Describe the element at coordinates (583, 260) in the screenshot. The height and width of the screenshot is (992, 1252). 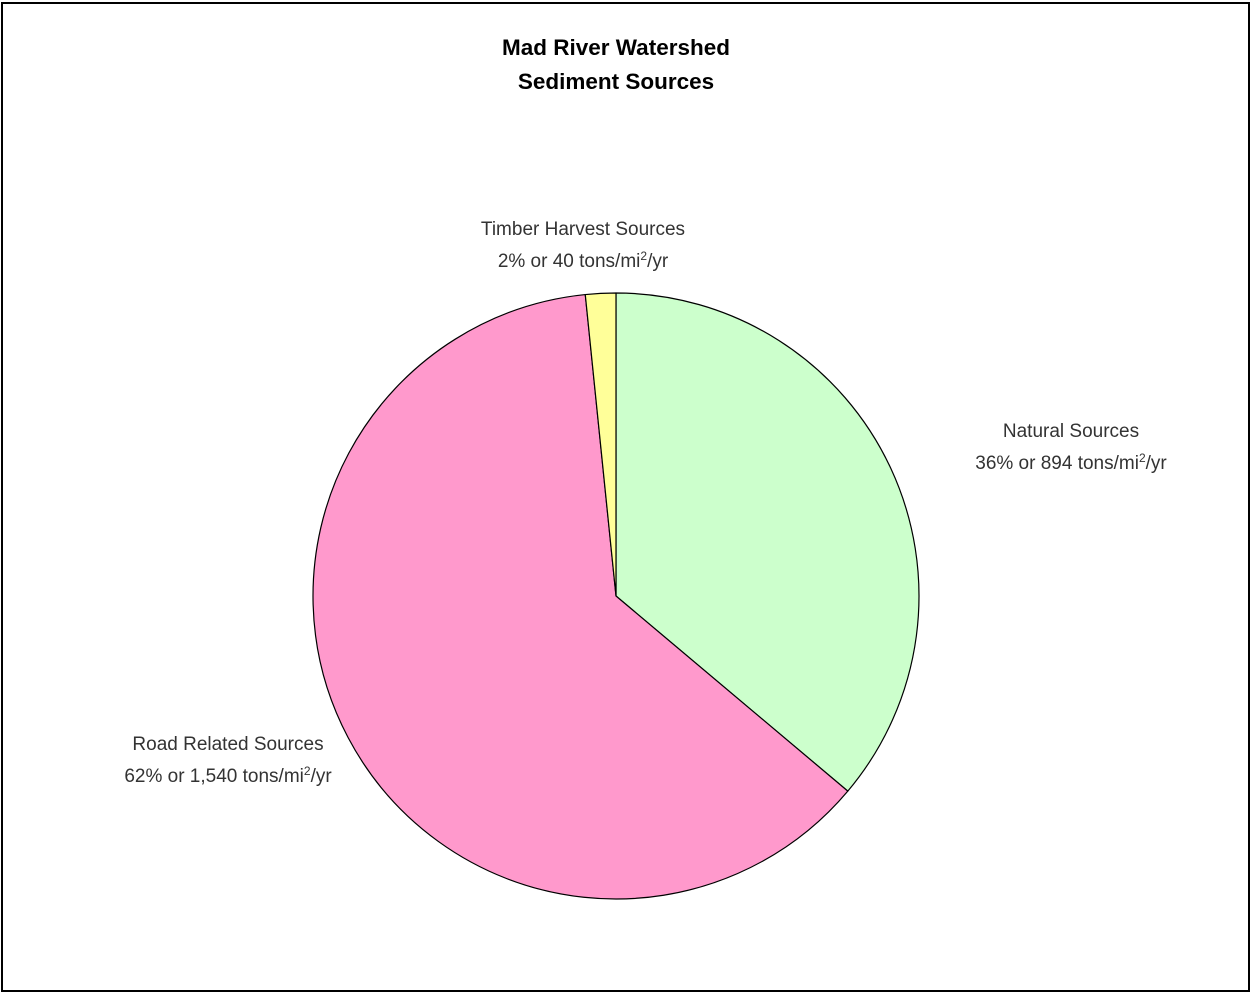
I see `label-timber-harvest-sources-detail: 2% or 40 tons/mi2/yr` at that location.